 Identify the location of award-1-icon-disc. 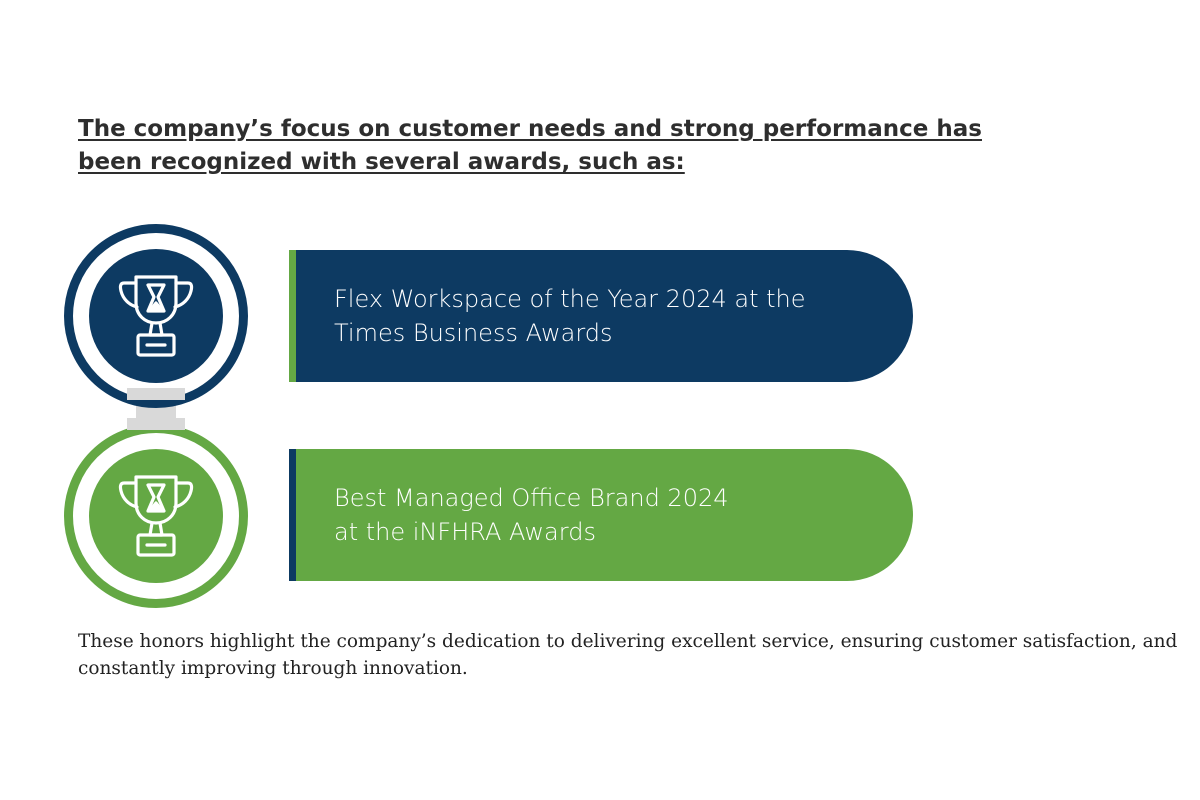
(156, 316).